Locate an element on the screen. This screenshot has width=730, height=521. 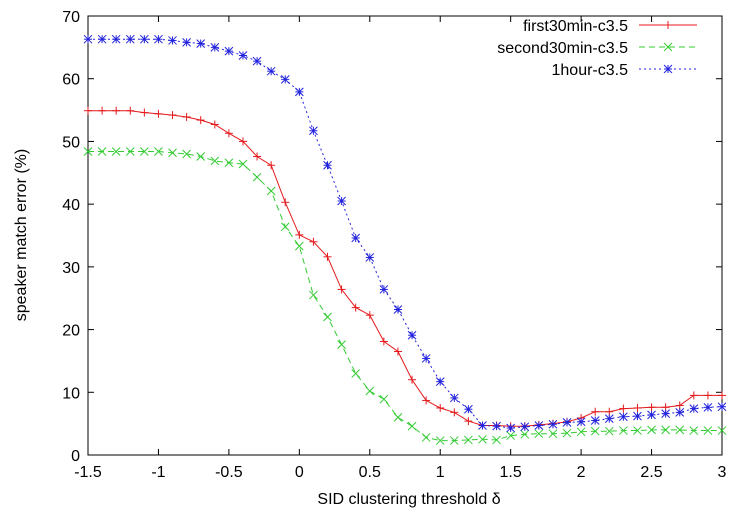
y-tick-label: 0 is located at coordinates (75, 456).